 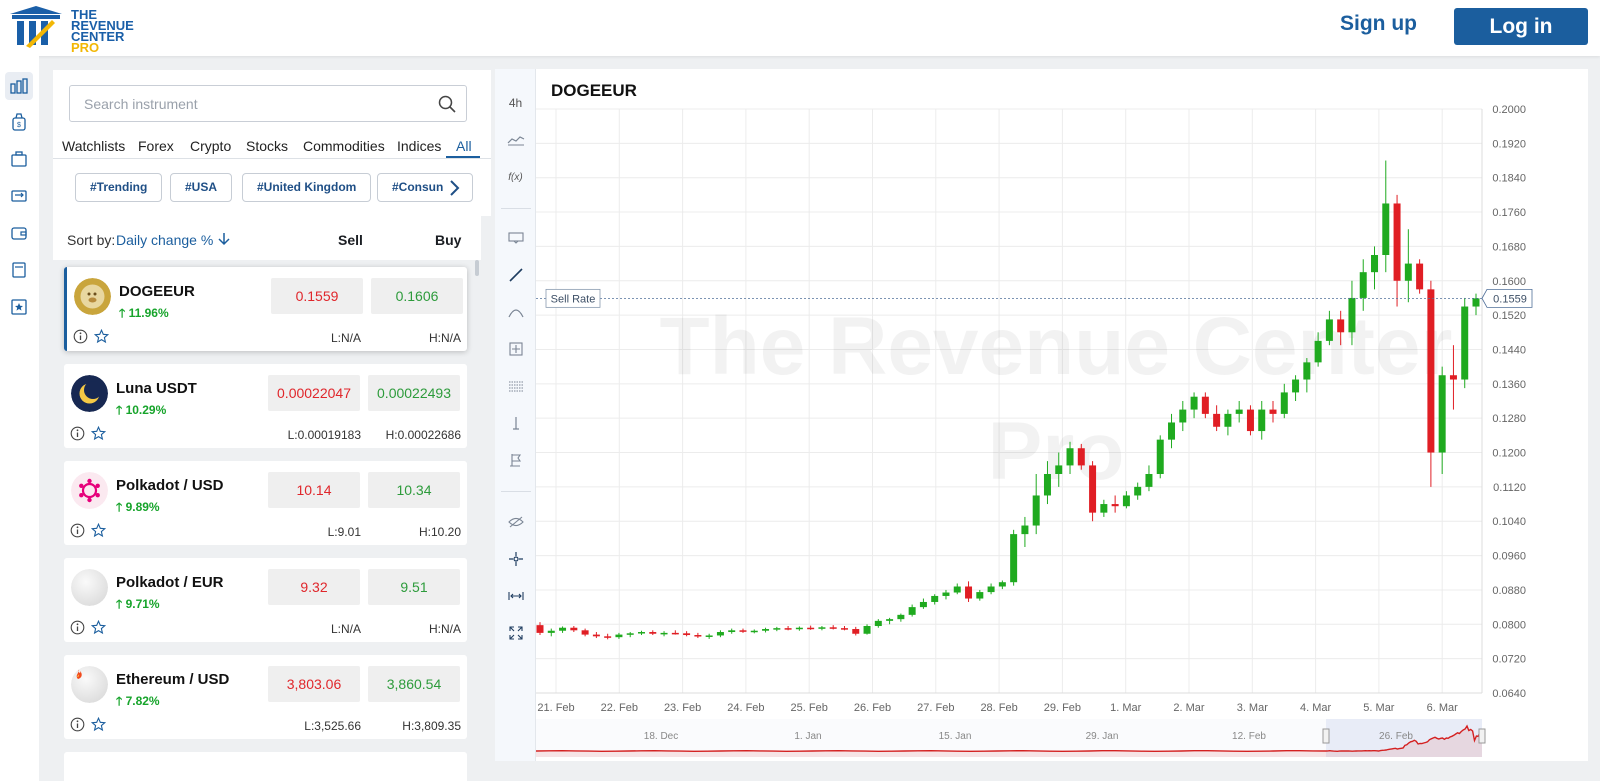 I want to click on navigator-handle-left, so click(x=1326, y=736).